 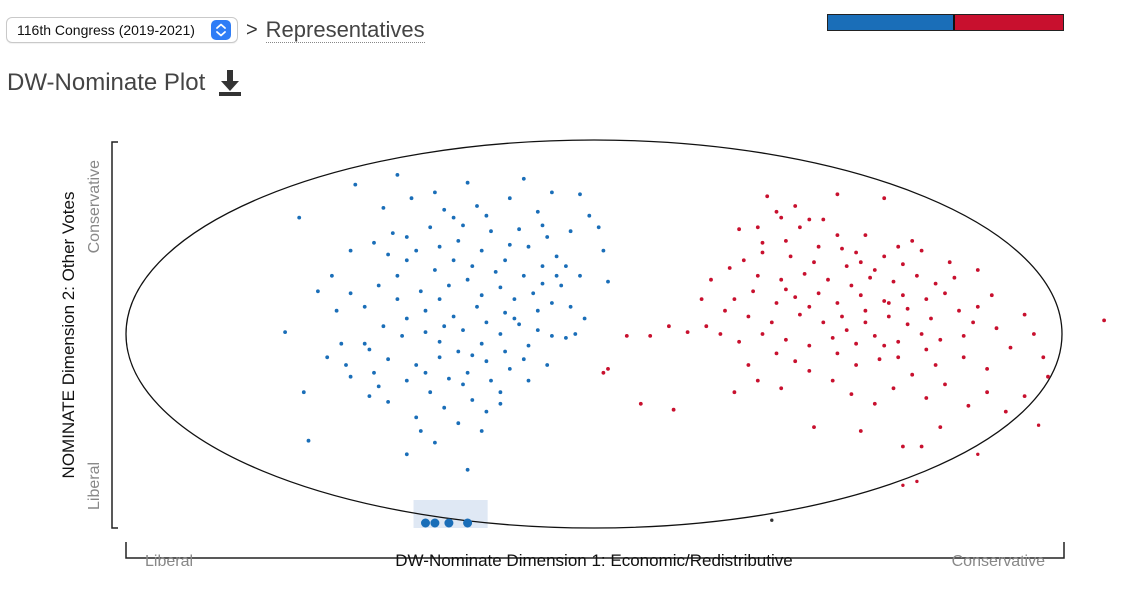 What do you see at coordinates (345, 29) in the screenshot?
I see `breadcrumb-representatives: Representatives` at bounding box center [345, 29].